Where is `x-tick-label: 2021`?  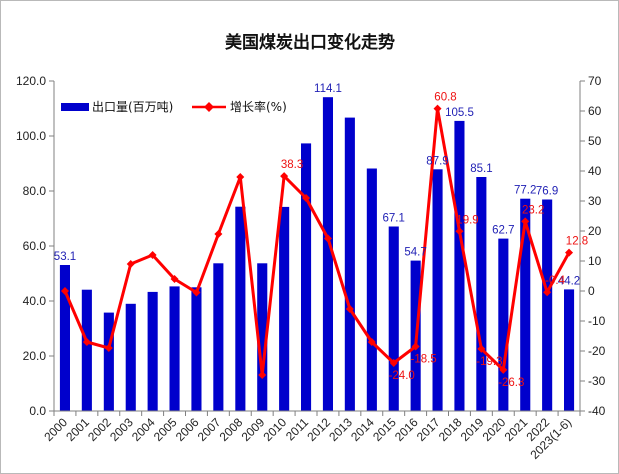 x-tick-label: 2021 is located at coordinates (516, 429).